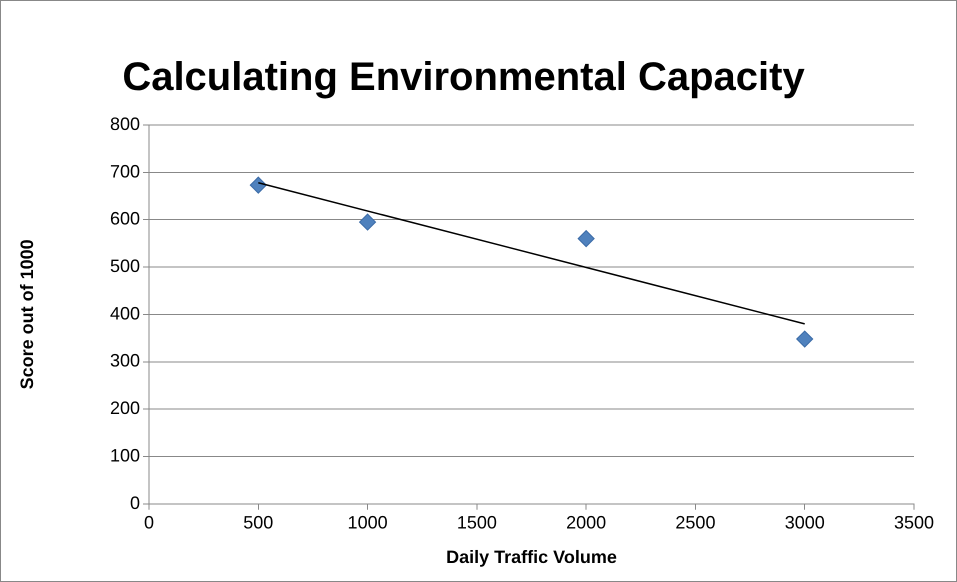 The image size is (957, 582). What do you see at coordinates (125, 360) in the screenshot?
I see `y-tick-label: 300` at bounding box center [125, 360].